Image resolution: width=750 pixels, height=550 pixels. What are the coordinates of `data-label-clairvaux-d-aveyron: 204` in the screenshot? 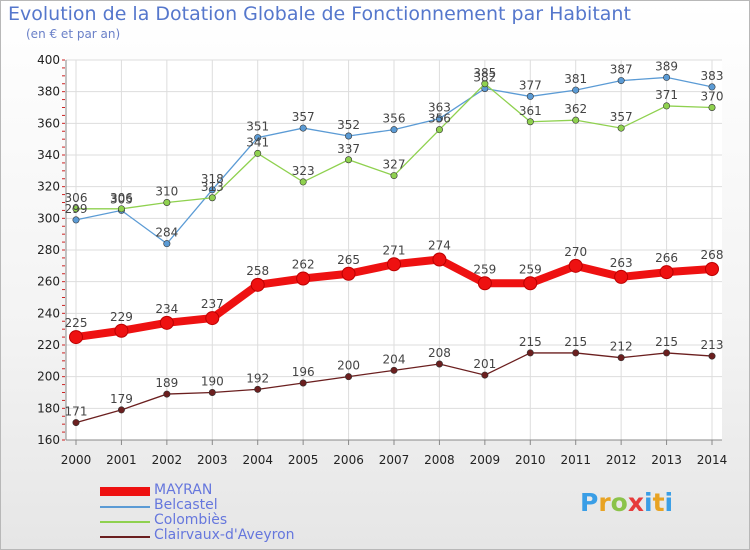 It's located at (394, 359).